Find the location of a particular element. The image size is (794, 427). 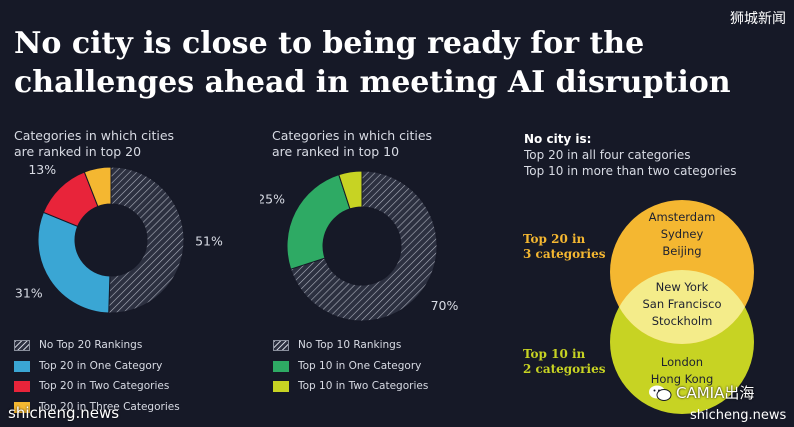

legend-swatch-green is located at coordinates (281, 366).